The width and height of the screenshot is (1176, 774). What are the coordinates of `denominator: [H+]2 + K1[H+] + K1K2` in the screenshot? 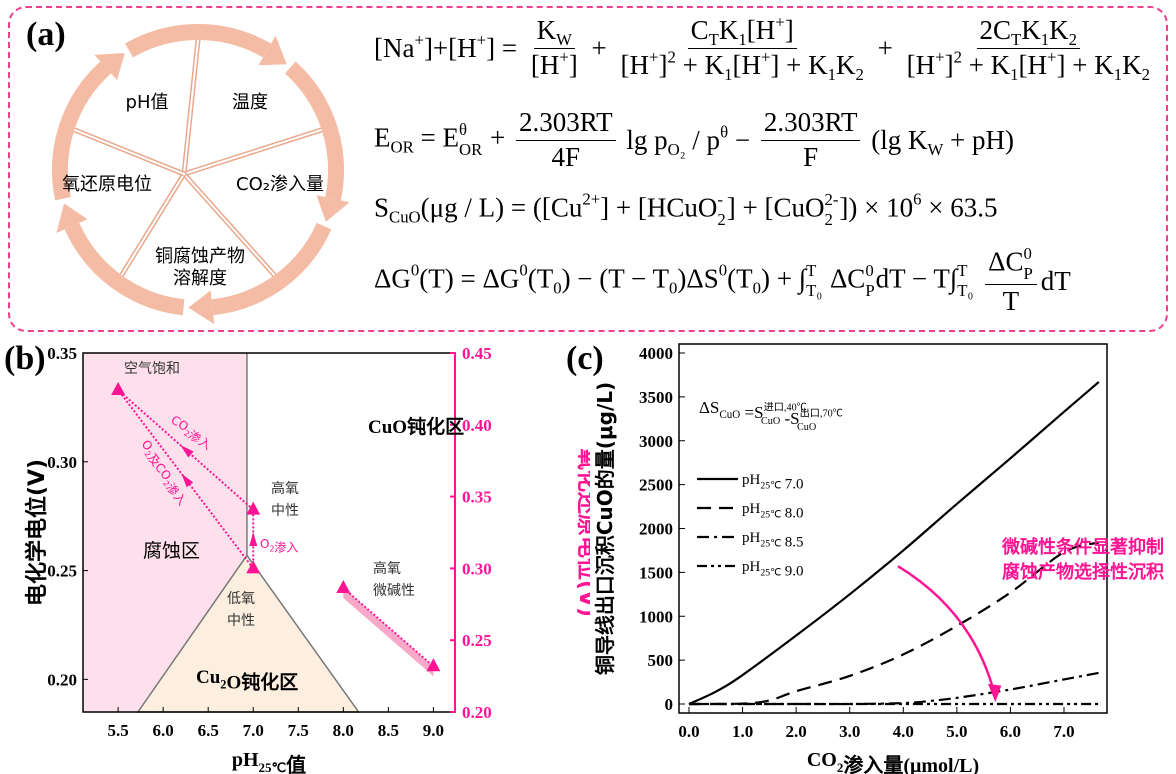 It's located at (1028, 65).